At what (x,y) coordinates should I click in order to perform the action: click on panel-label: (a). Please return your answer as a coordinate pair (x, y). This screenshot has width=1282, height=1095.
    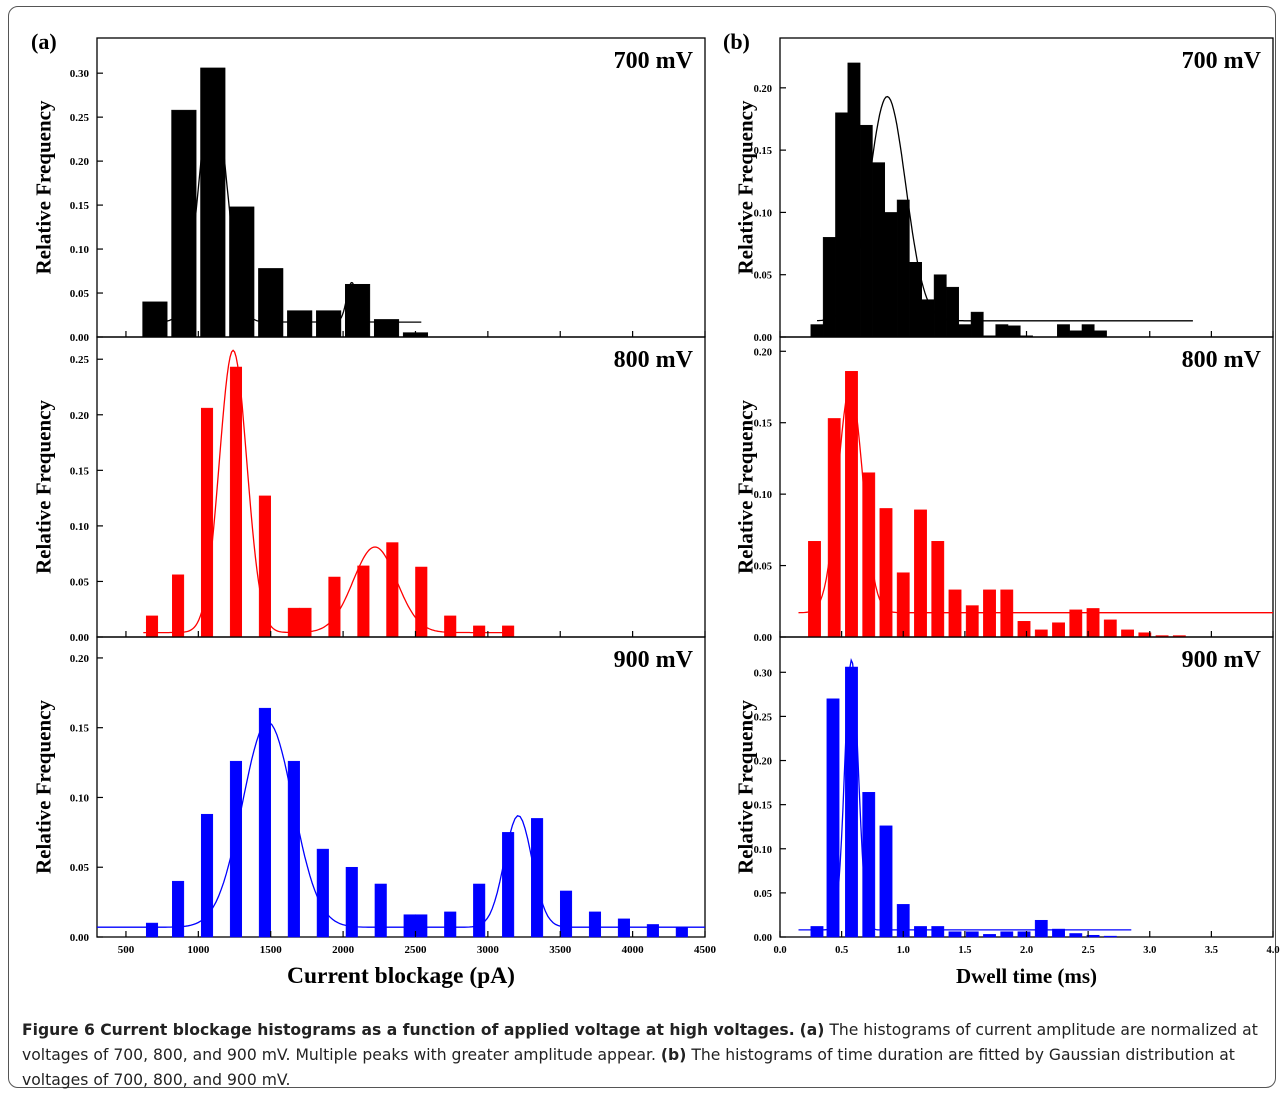
    Looking at the image, I should click on (44, 41).